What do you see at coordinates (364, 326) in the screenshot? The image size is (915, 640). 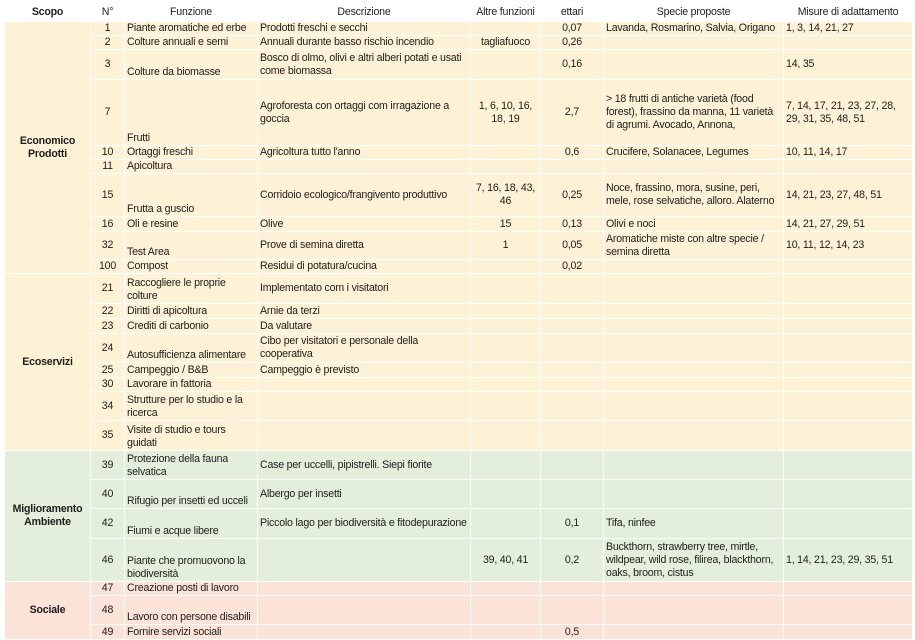 I see `descrizione-cell: Da valutare` at bounding box center [364, 326].